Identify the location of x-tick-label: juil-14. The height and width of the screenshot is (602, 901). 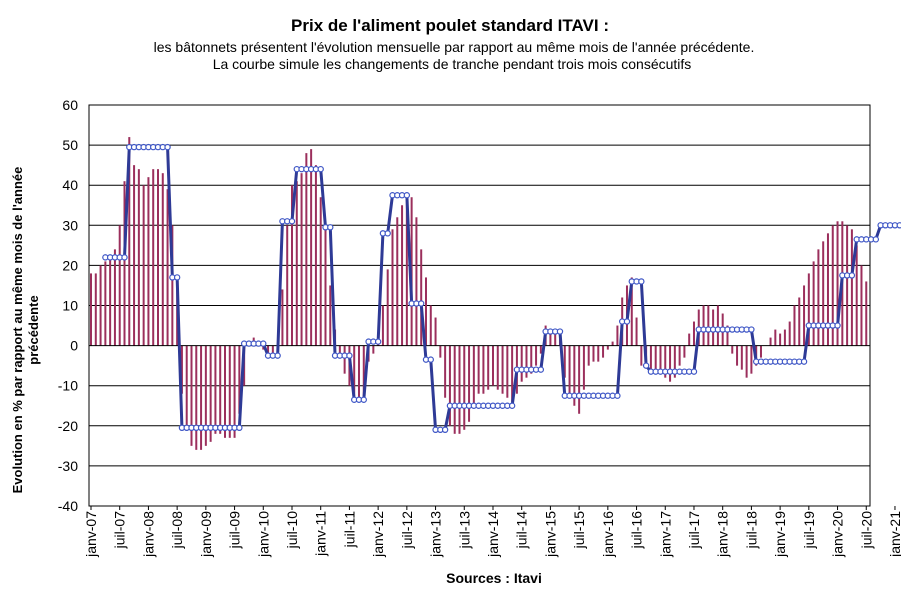
(522, 530).